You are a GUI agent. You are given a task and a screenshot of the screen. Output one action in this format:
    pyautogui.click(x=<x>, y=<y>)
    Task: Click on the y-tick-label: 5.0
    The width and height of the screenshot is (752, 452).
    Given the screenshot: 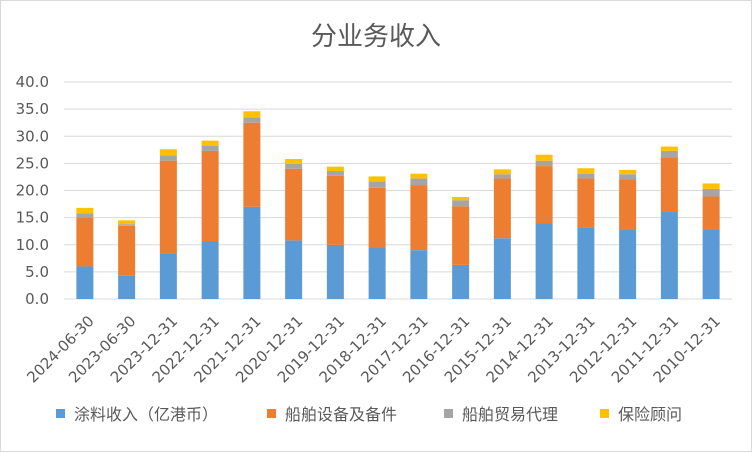 What is the action you would take?
    pyautogui.click(x=37, y=272)
    